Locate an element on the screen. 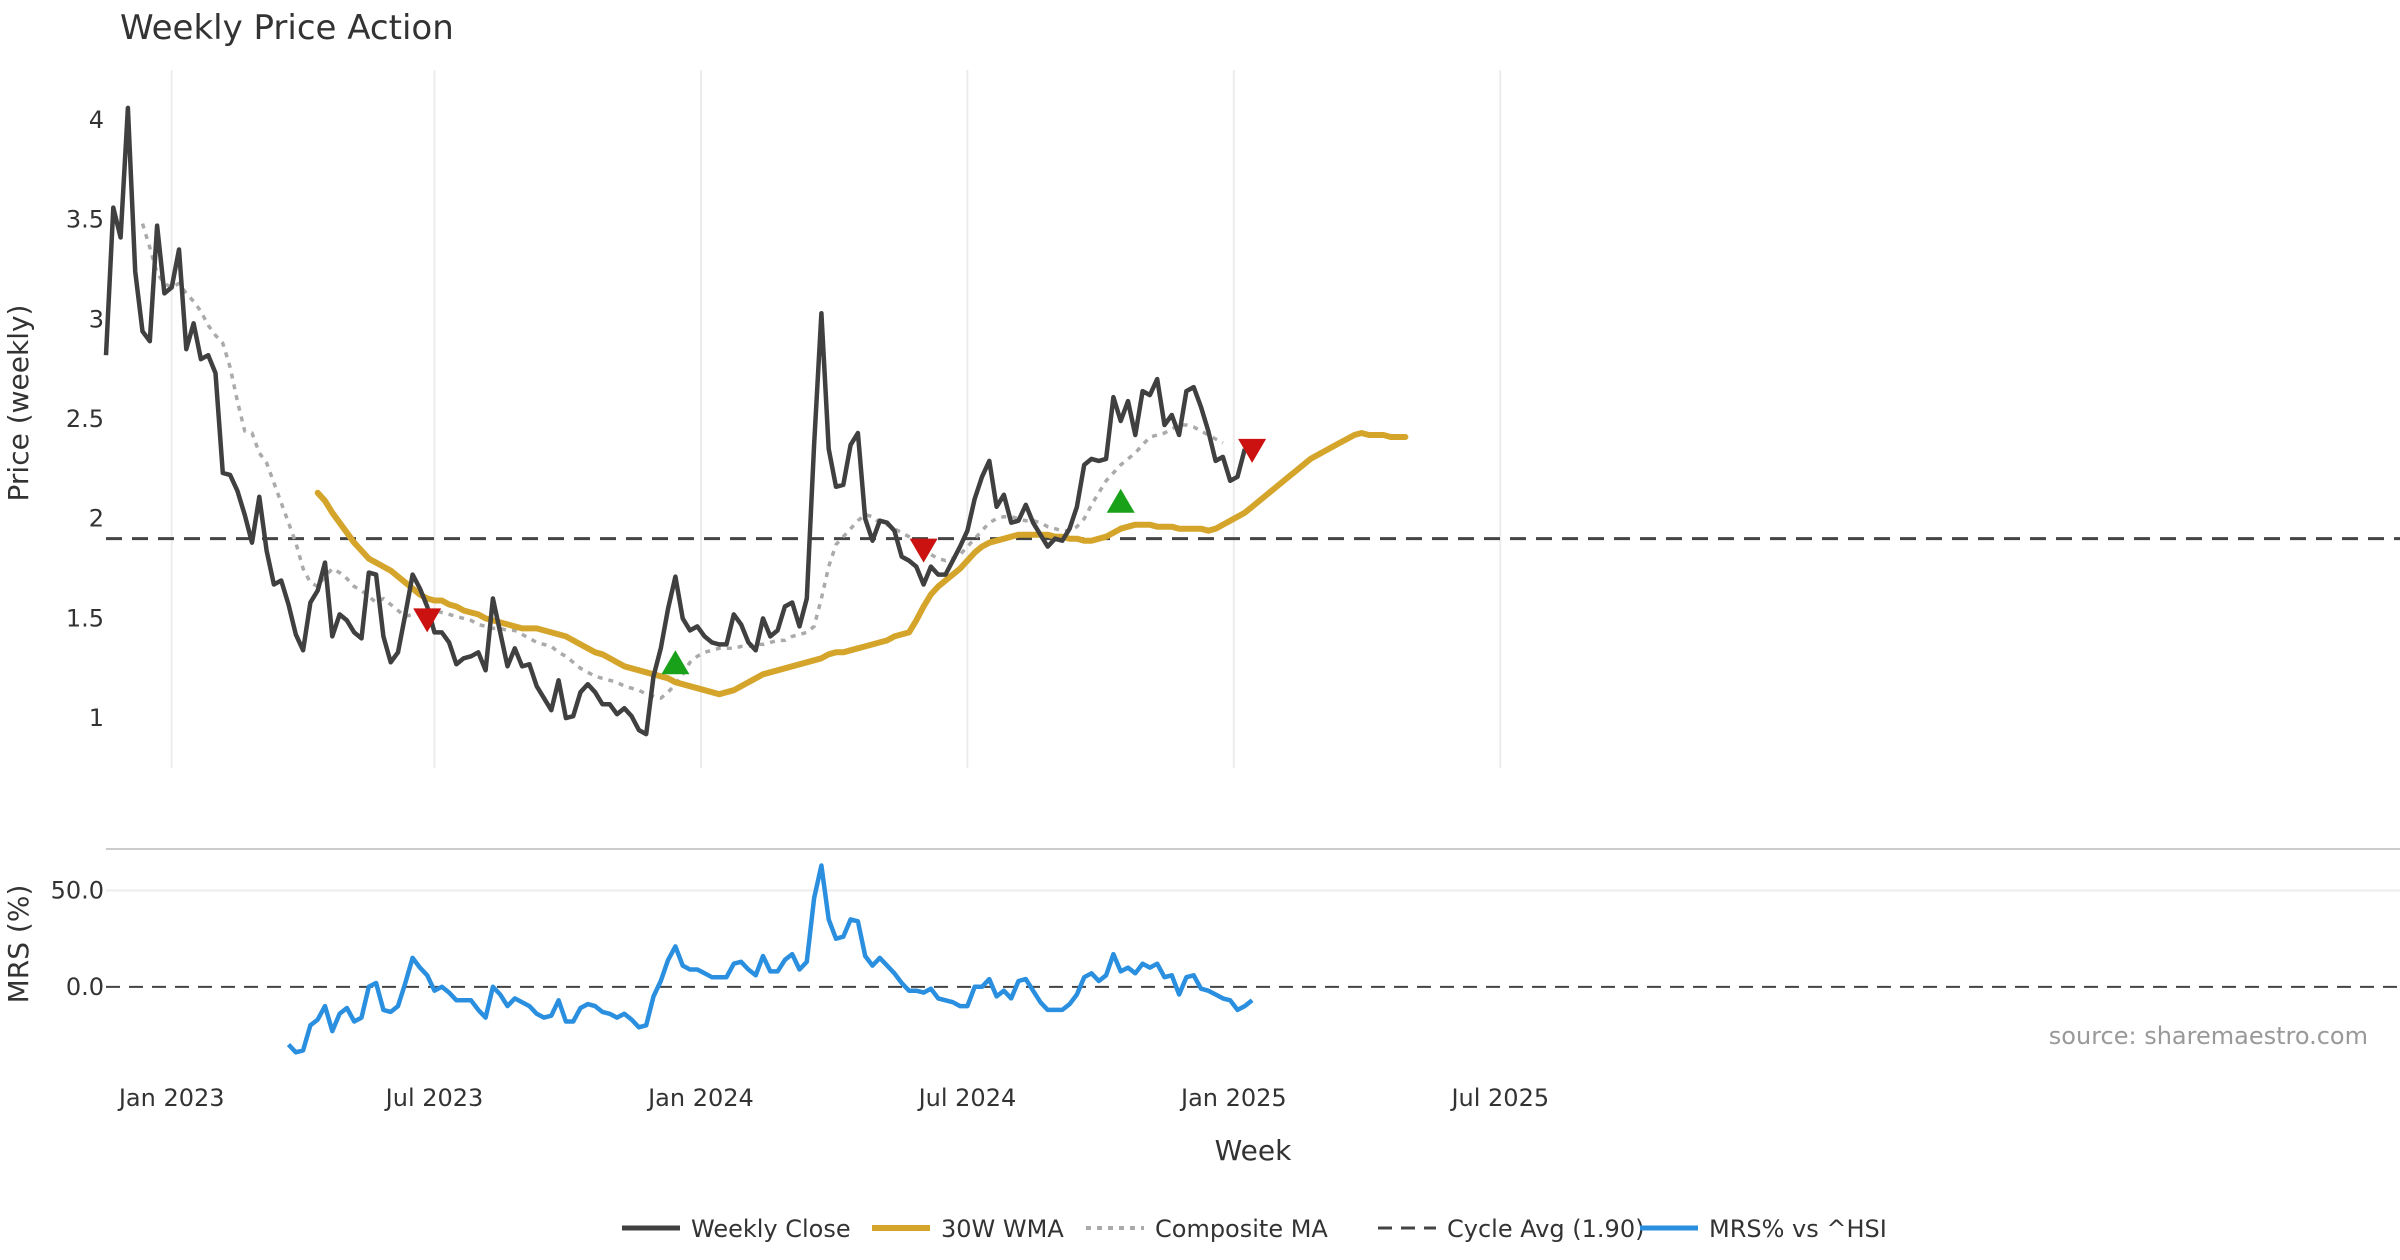 This screenshot has width=2400, height=1260. x-tick-label: Jul 2023 is located at coordinates (434, 1098).